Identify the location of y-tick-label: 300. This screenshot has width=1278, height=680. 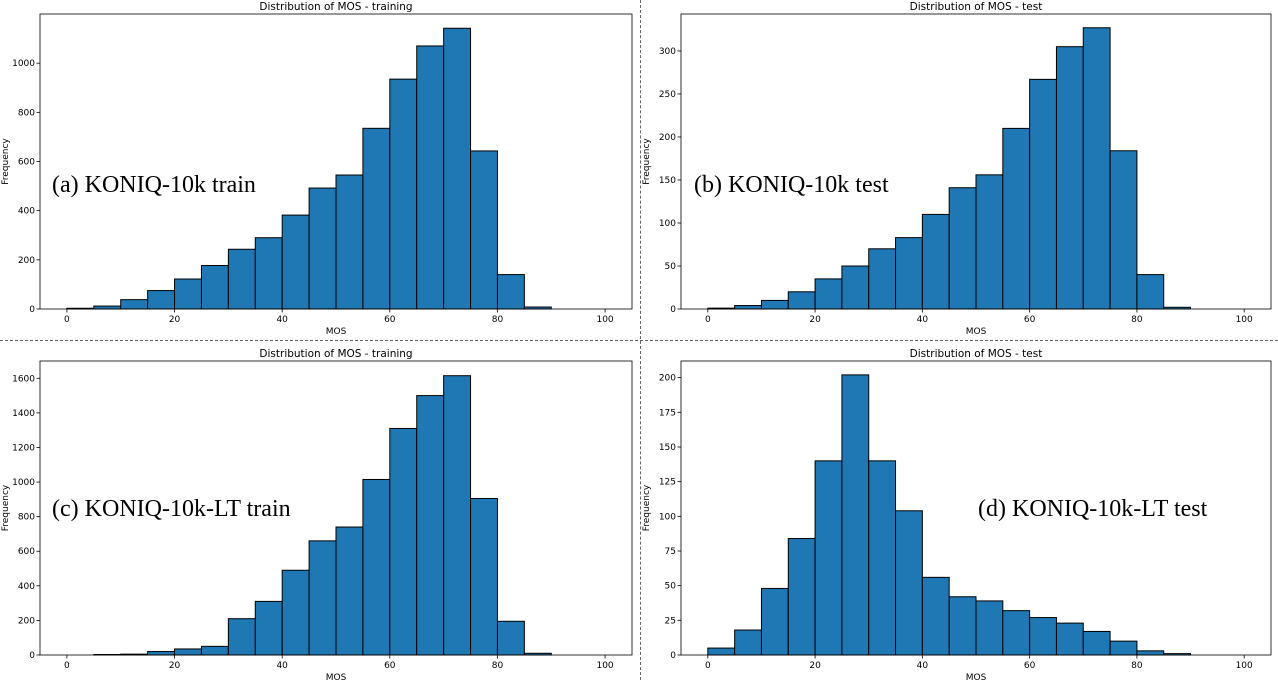
(667, 52).